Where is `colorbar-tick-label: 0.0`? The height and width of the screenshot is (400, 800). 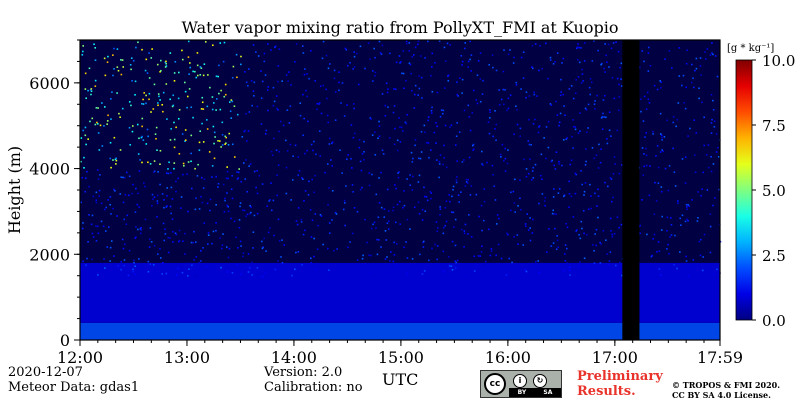
colorbar-tick-label: 0.0 is located at coordinates (774, 321).